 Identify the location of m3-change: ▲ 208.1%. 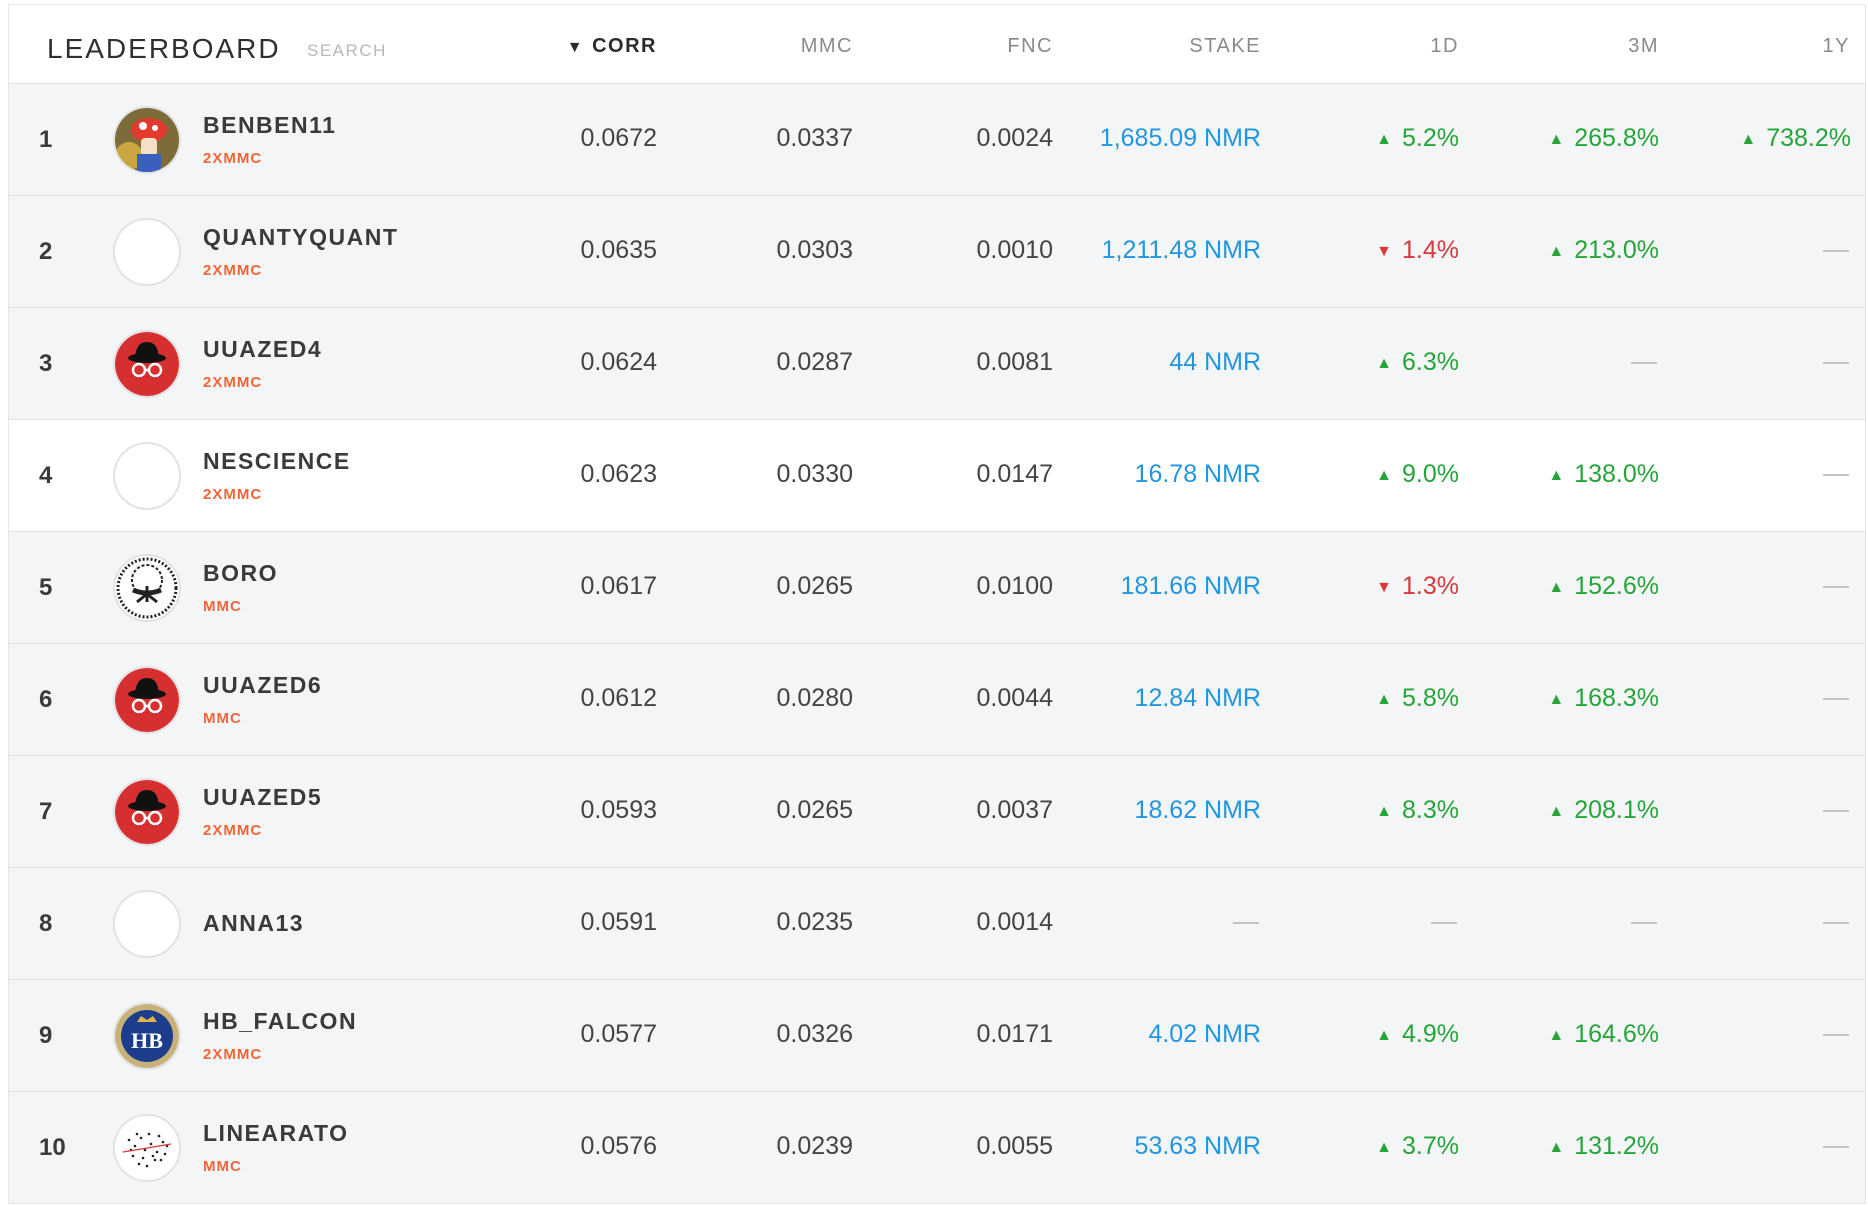
(1603, 810).